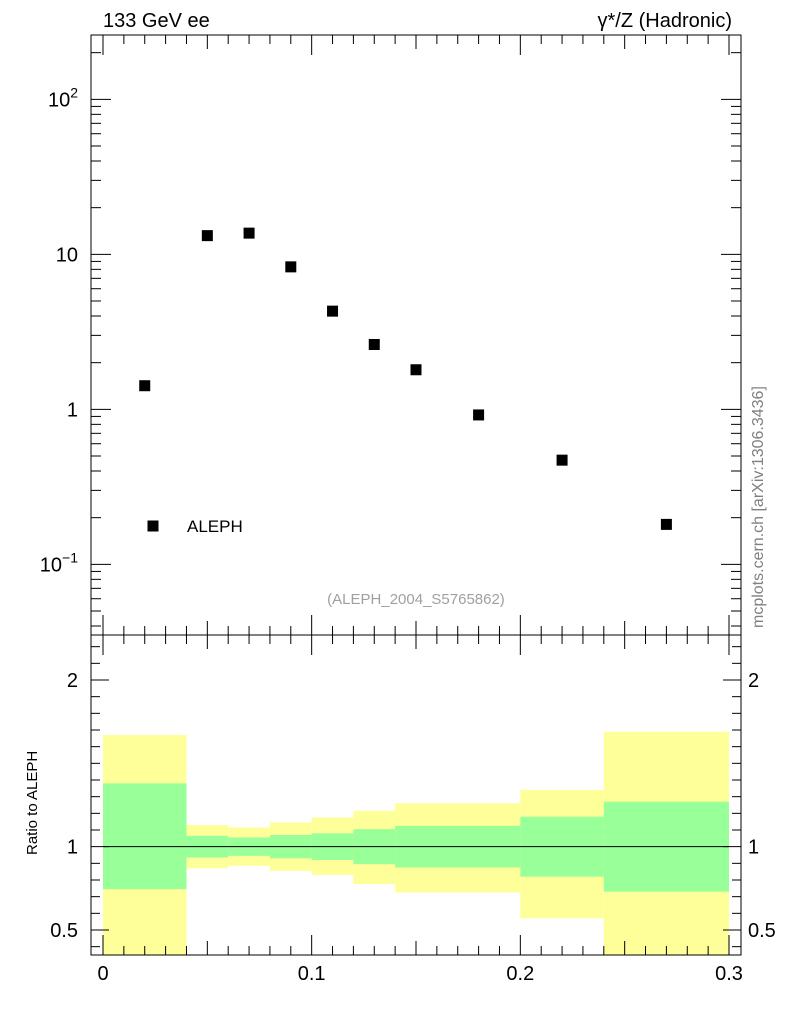  I want to click on ratio-ytick-label-left-2: 2, so click(72, 681).